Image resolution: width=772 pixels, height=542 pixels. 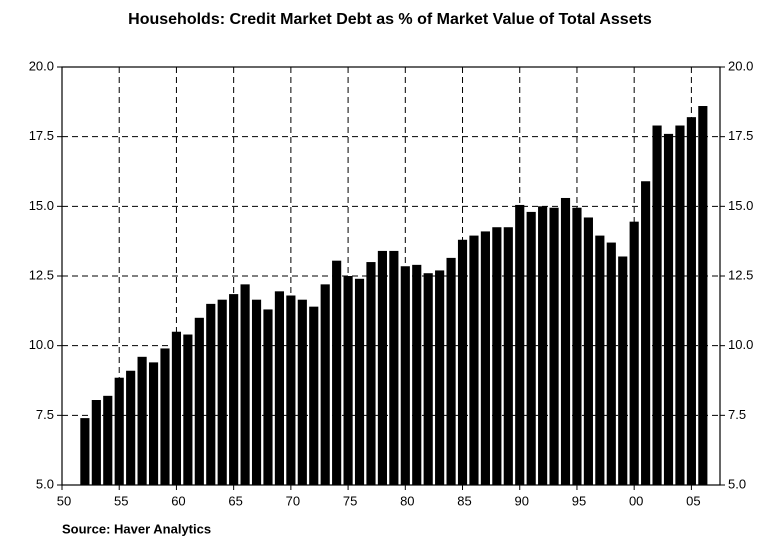 What do you see at coordinates (178, 500) in the screenshot?
I see `x-tick-label: 60` at bounding box center [178, 500].